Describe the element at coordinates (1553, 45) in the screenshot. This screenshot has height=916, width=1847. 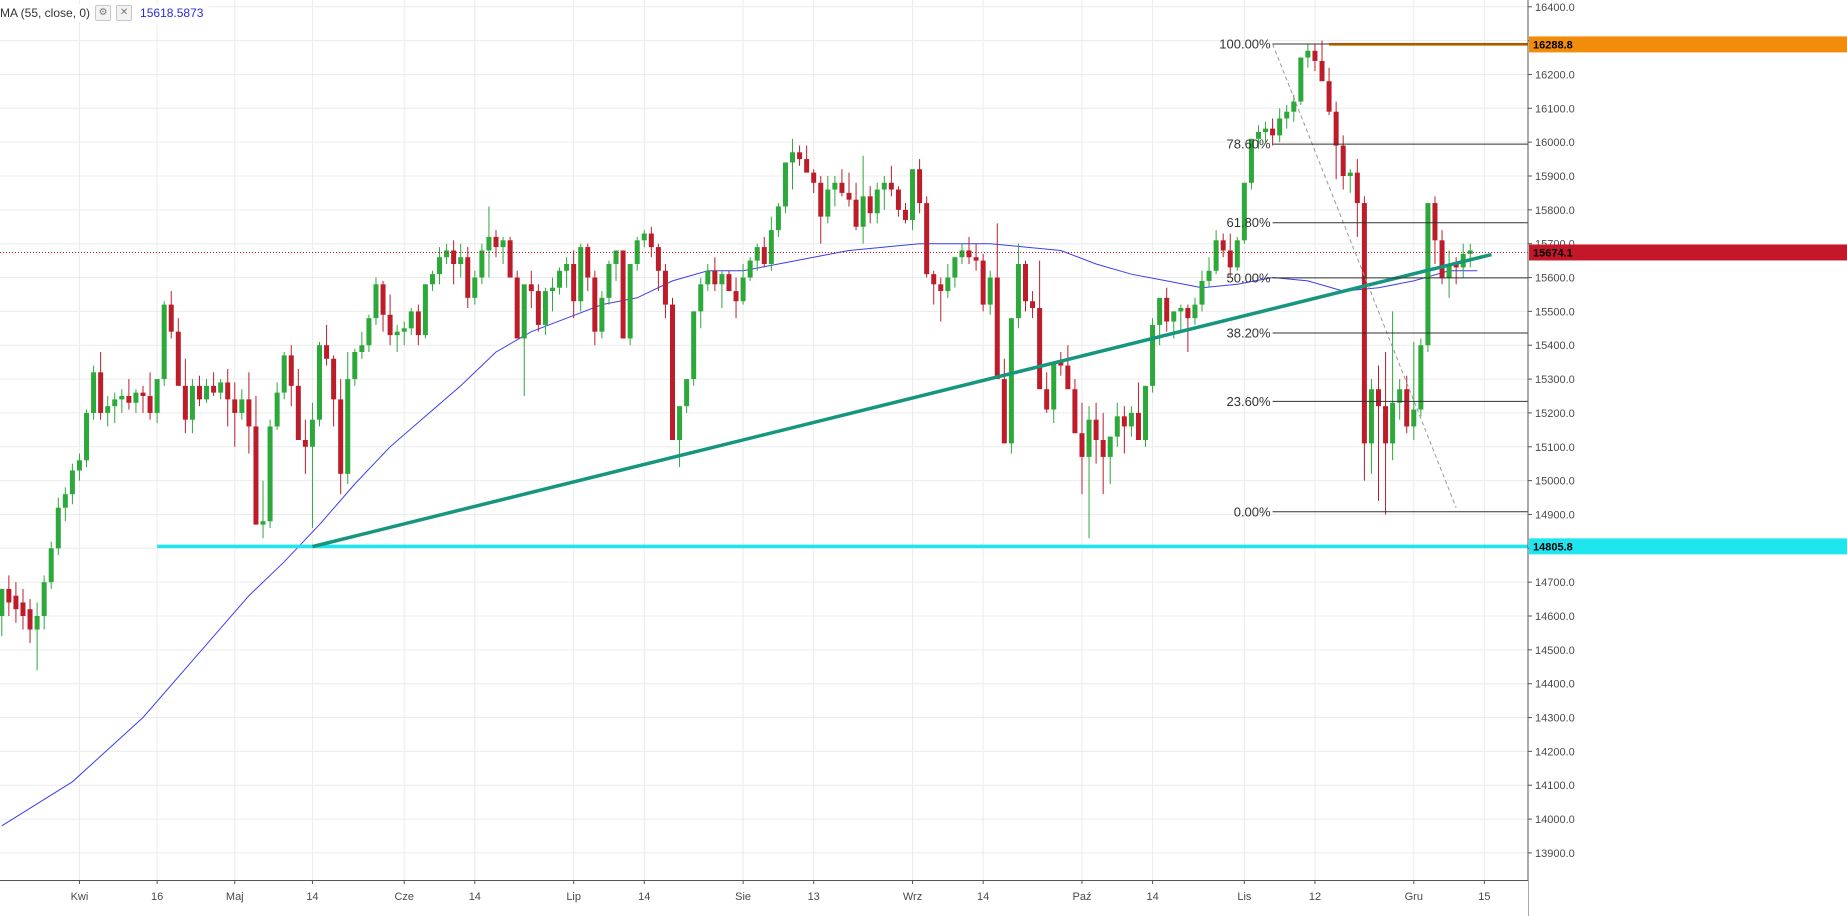
I see `resistance-tag-label: 16288.8` at that location.